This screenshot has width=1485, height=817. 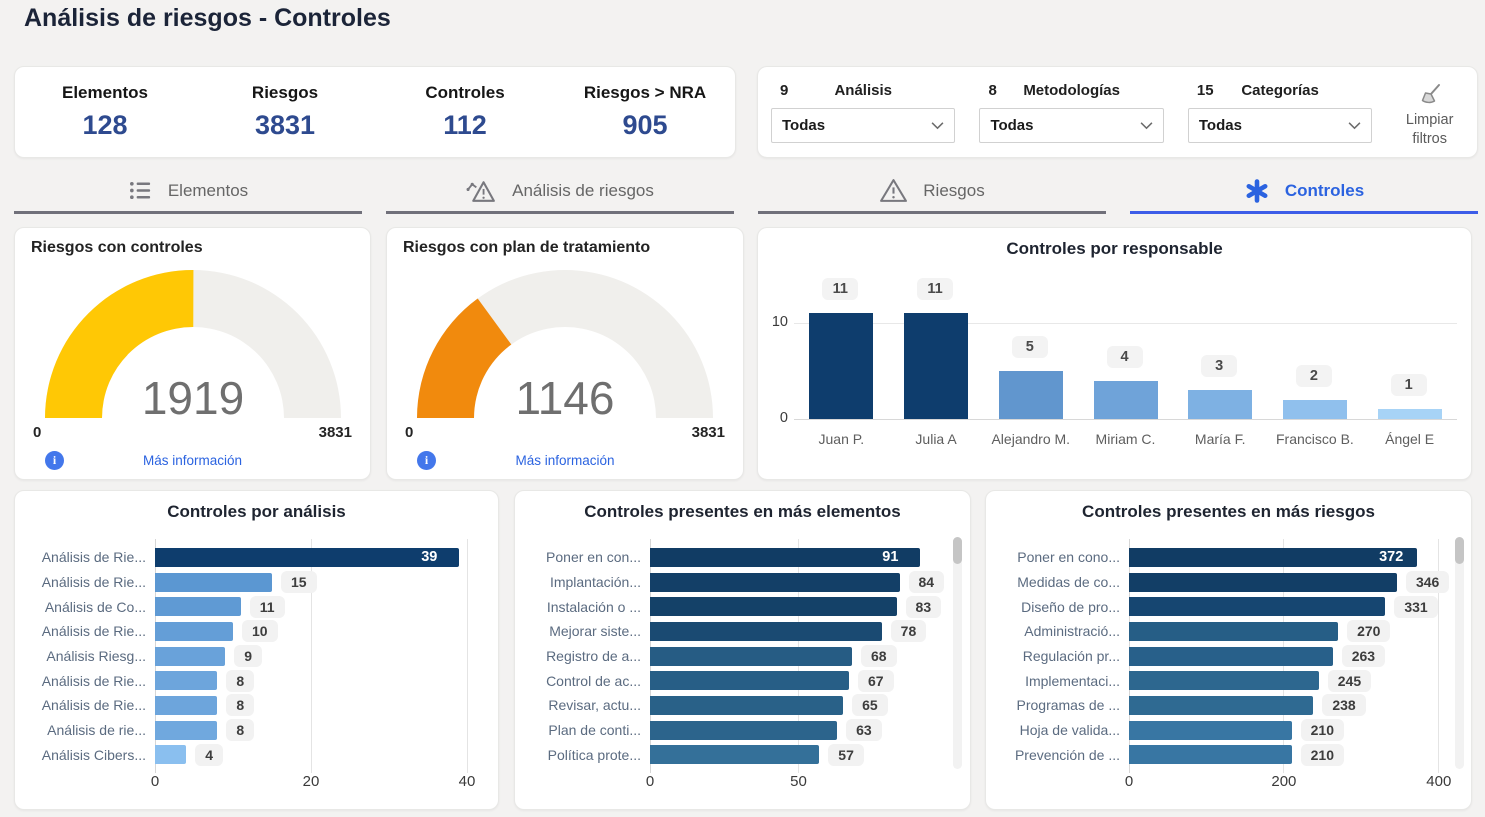 I want to click on bar-Francisco B., so click(x=1314, y=409).